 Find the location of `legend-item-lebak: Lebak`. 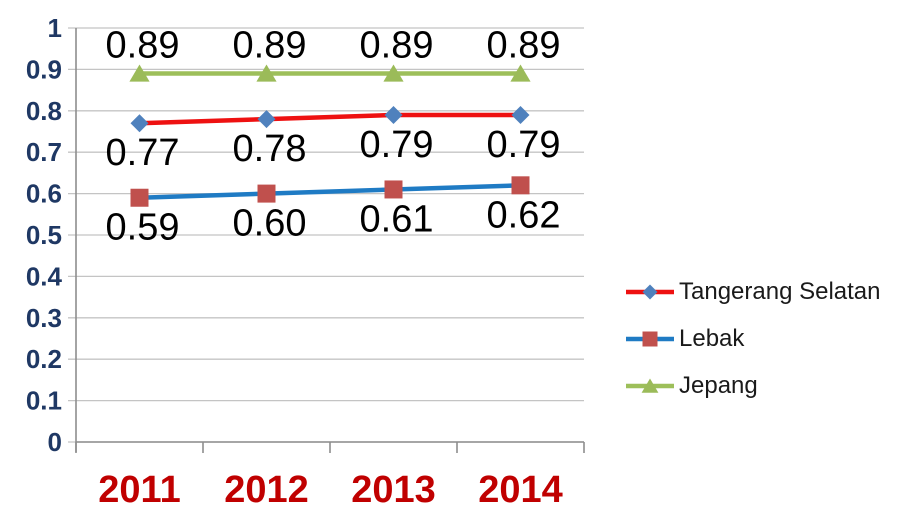

legend-item-lebak: Lebak is located at coordinates (753, 339).